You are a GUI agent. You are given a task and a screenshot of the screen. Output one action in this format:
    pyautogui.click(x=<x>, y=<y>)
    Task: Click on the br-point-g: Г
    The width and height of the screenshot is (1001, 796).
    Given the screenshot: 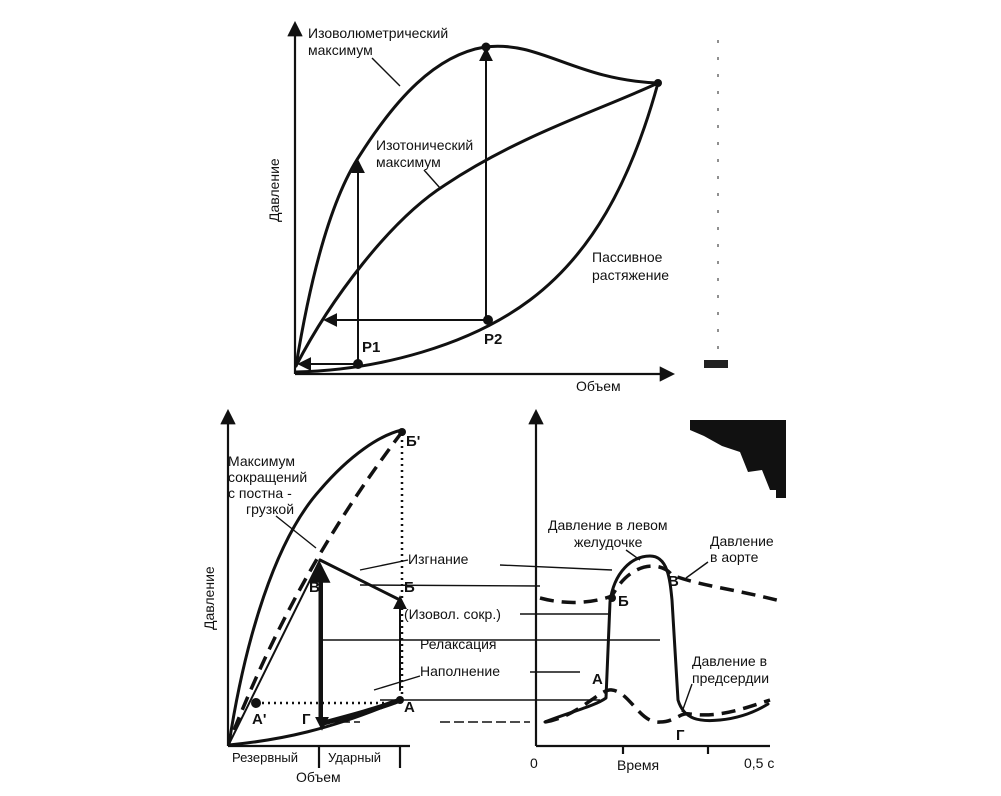 What is the action you would take?
    pyautogui.click(x=680, y=735)
    